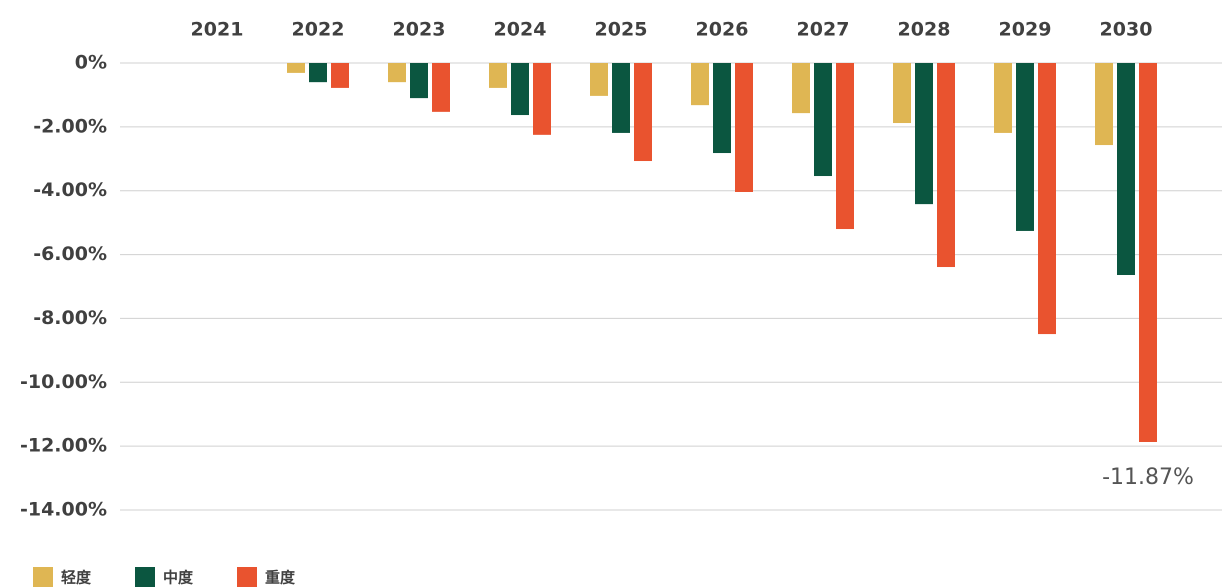 Image resolution: width=1222 pixels, height=587 pixels. What do you see at coordinates (63, 510) in the screenshot?
I see `y-tick-label: -14.00%` at bounding box center [63, 510].